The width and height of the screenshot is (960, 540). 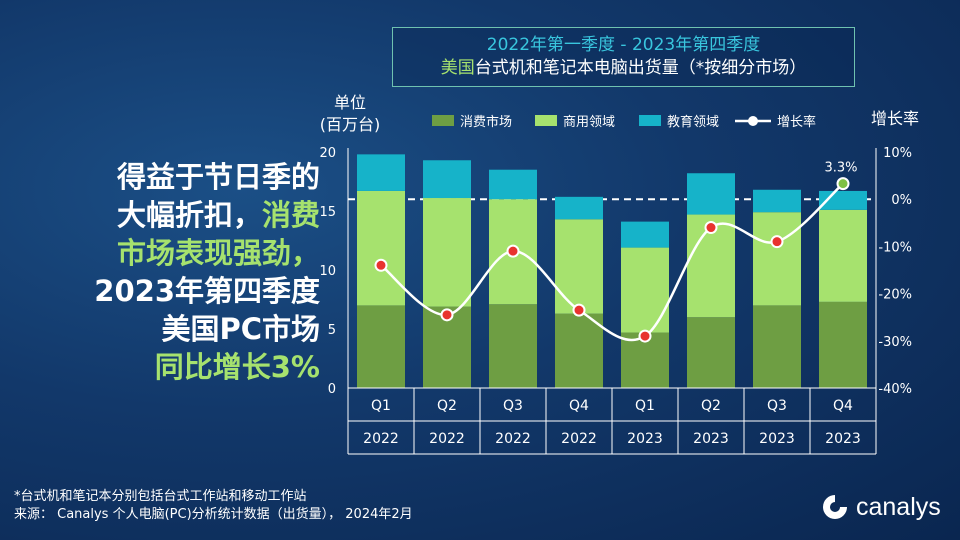 I want to click on y2-tick-label: -20%, so click(x=895, y=295).